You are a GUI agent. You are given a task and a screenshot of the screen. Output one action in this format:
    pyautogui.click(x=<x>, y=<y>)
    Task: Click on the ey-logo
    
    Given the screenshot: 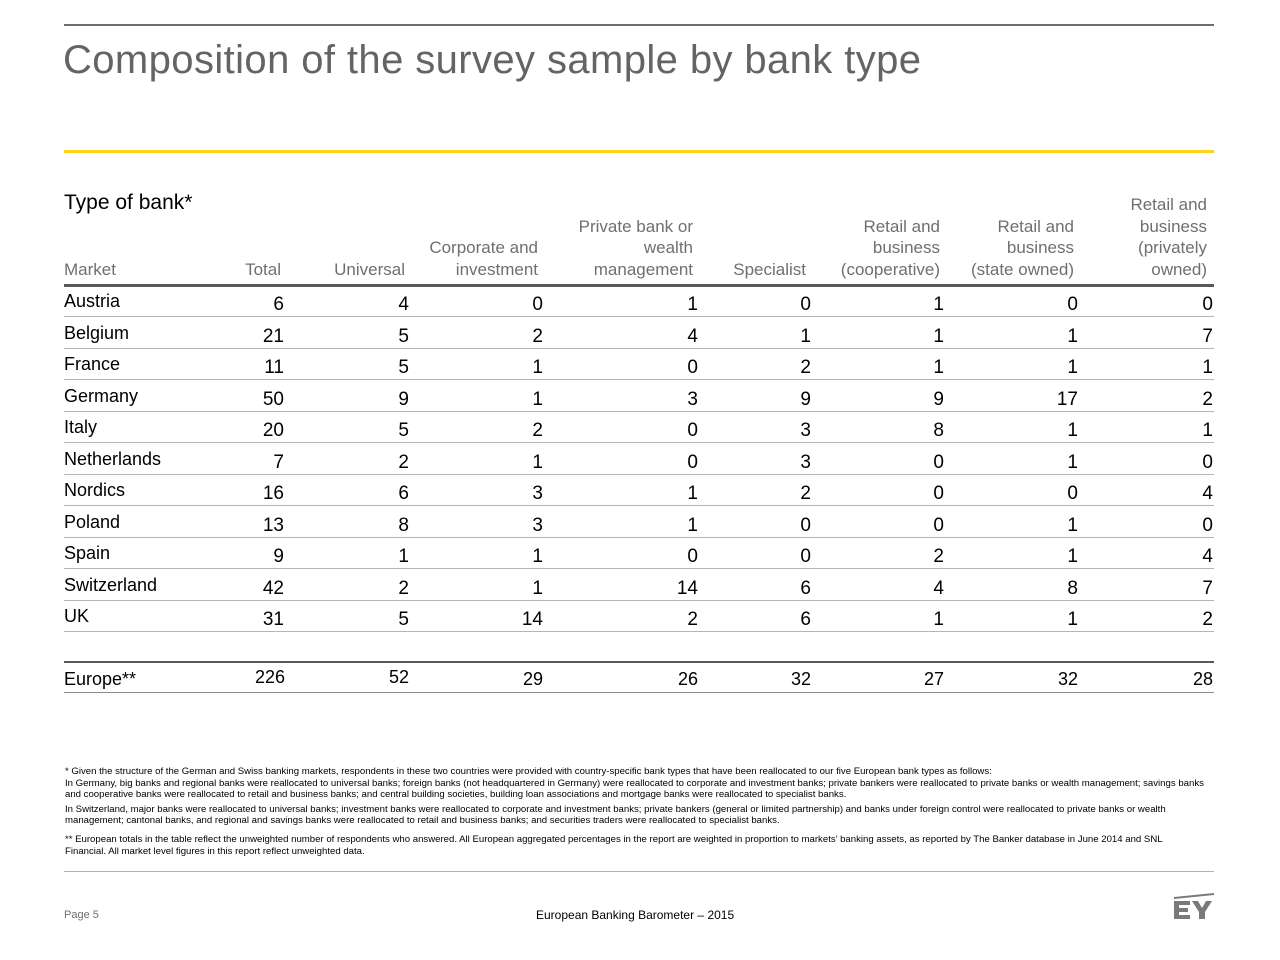 What is the action you would take?
    pyautogui.click(x=1194, y=906)
    